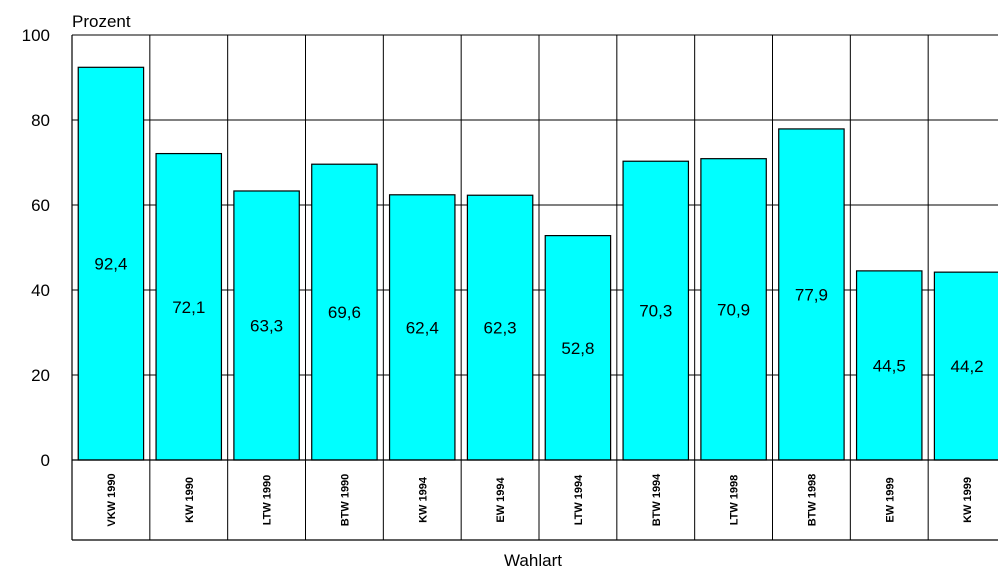 The height and width of the screenshot is (573, 998). I want to click on y-tick-label: 40, so click(40, 290).